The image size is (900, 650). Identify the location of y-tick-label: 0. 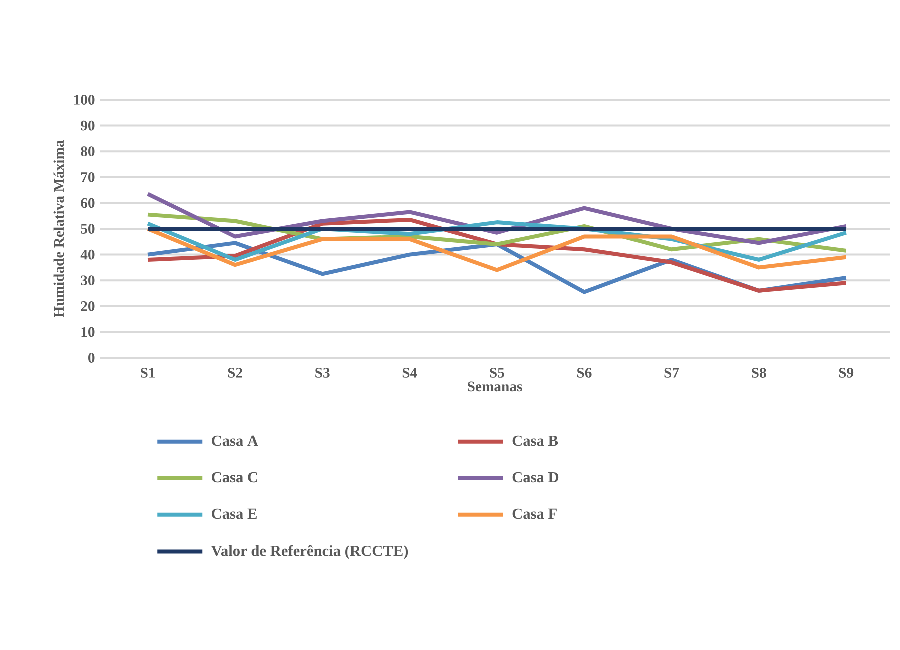
(91, 358).